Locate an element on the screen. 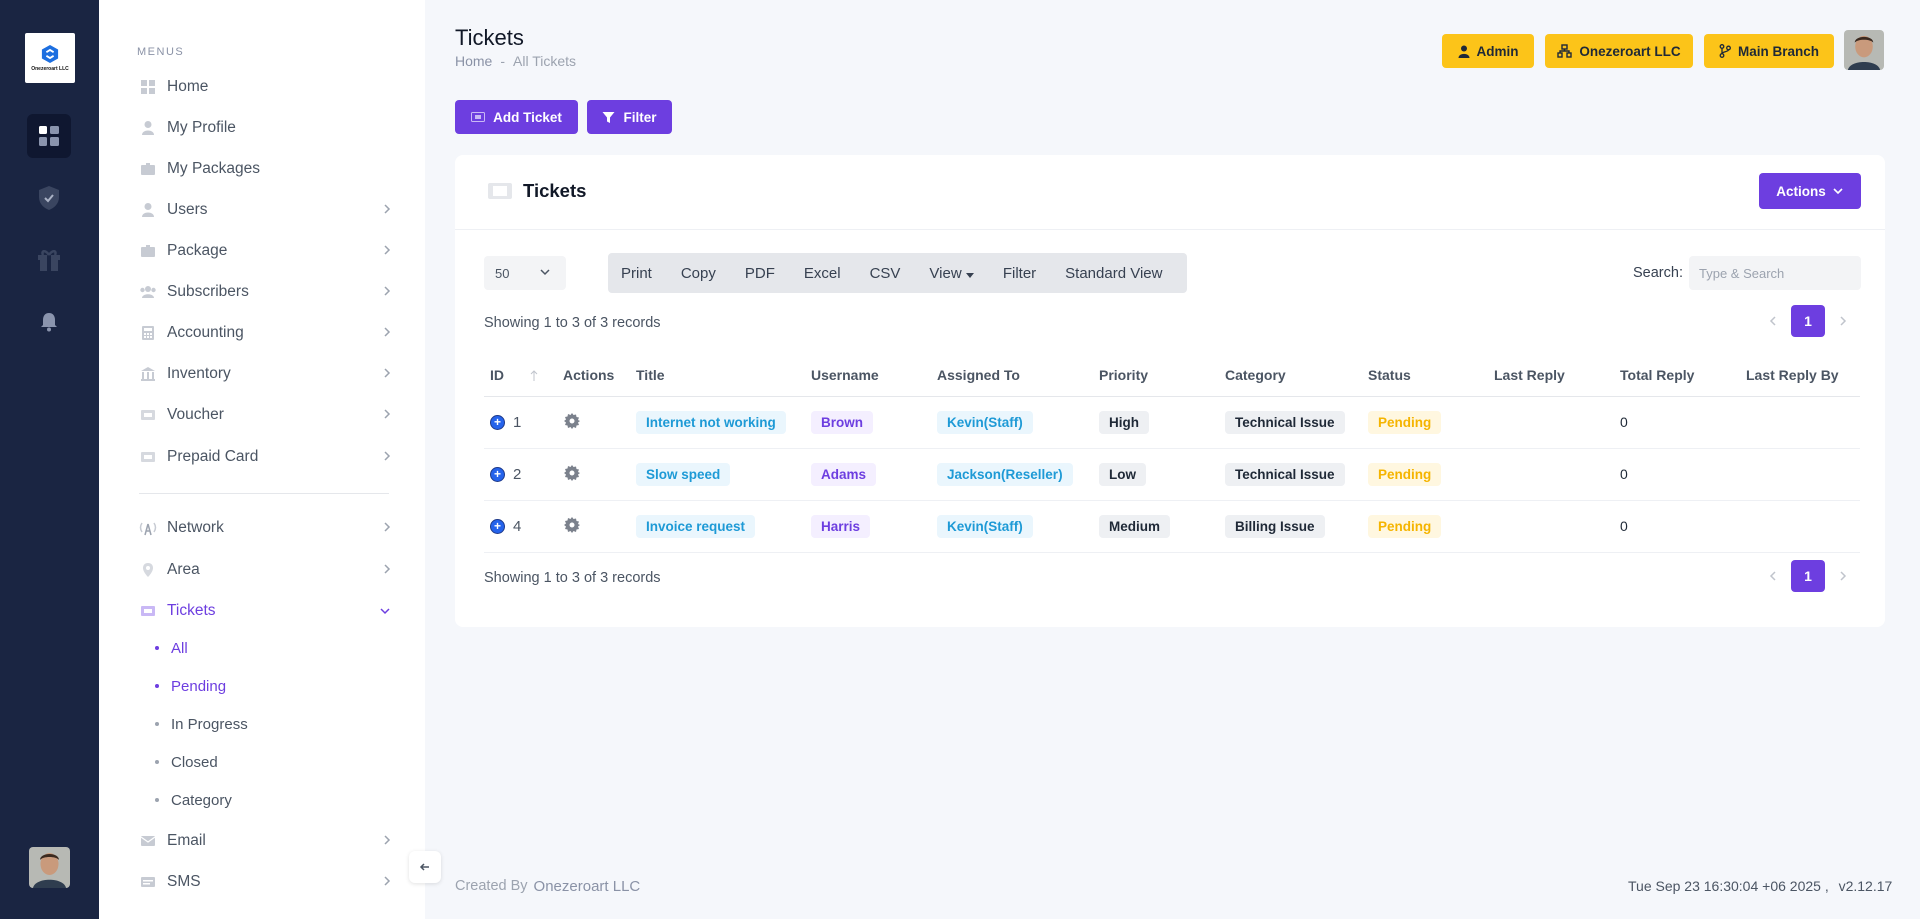 The width and height of the screenshot is (1920, 919). ticket-title-link: Invoice request is located at coordinates (696, 526).